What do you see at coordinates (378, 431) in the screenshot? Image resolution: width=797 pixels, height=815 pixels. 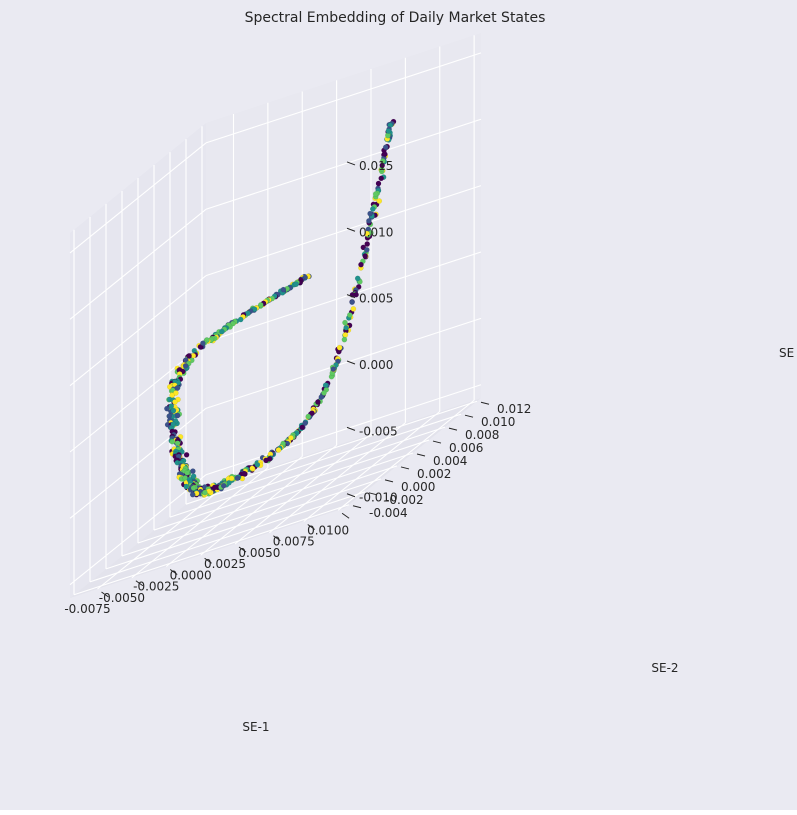 I see `z-tick-label: -0.005` at bounding box center [378, 431].